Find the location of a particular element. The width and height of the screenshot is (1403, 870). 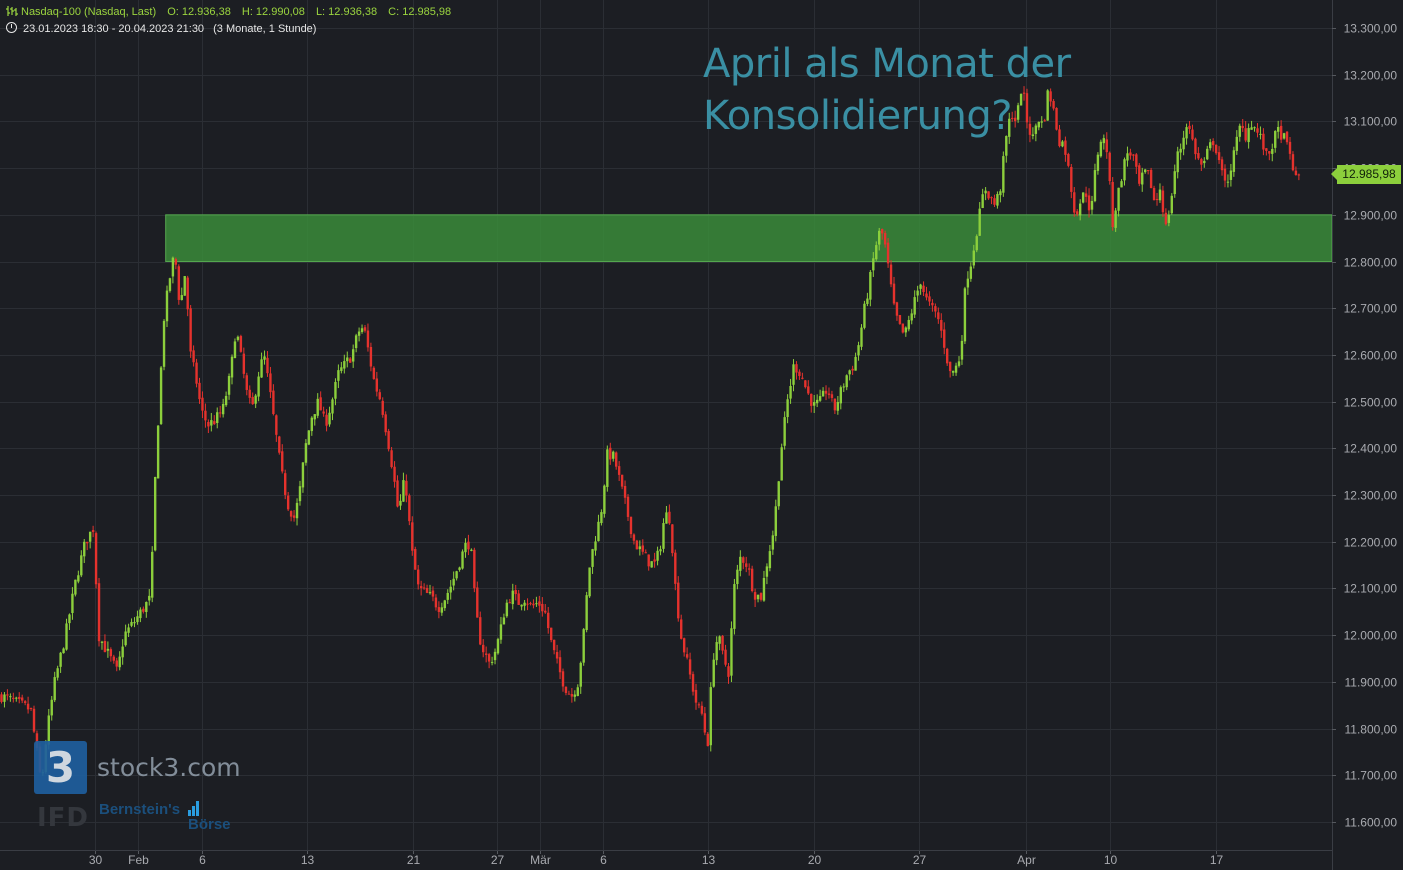

open-value: O: 12.936,38 is located at coordinates (199, 12).